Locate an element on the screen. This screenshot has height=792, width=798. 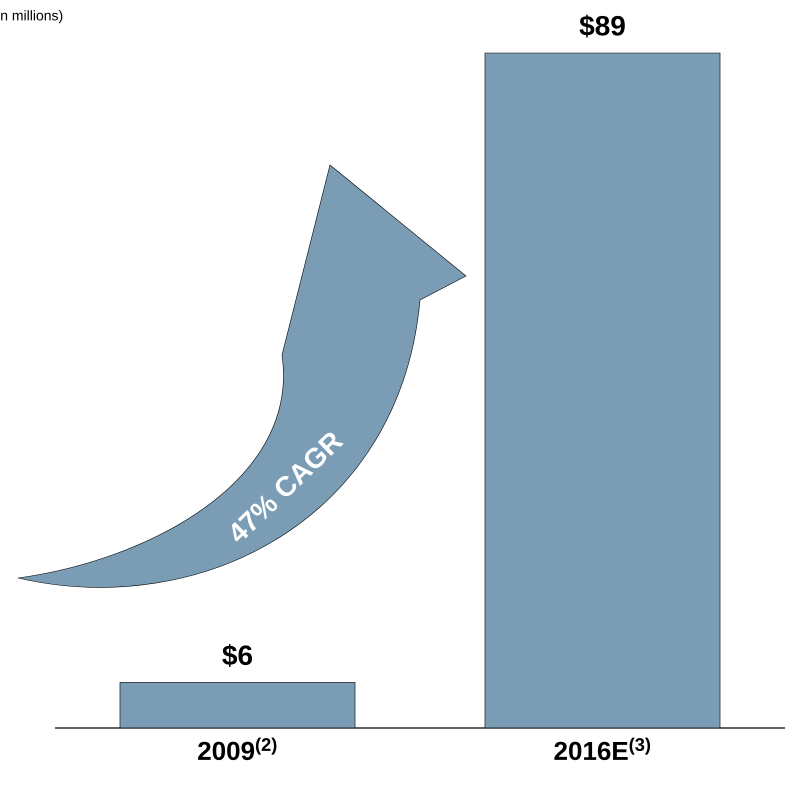
data-label: $6 is located at coordinates (237, 655).